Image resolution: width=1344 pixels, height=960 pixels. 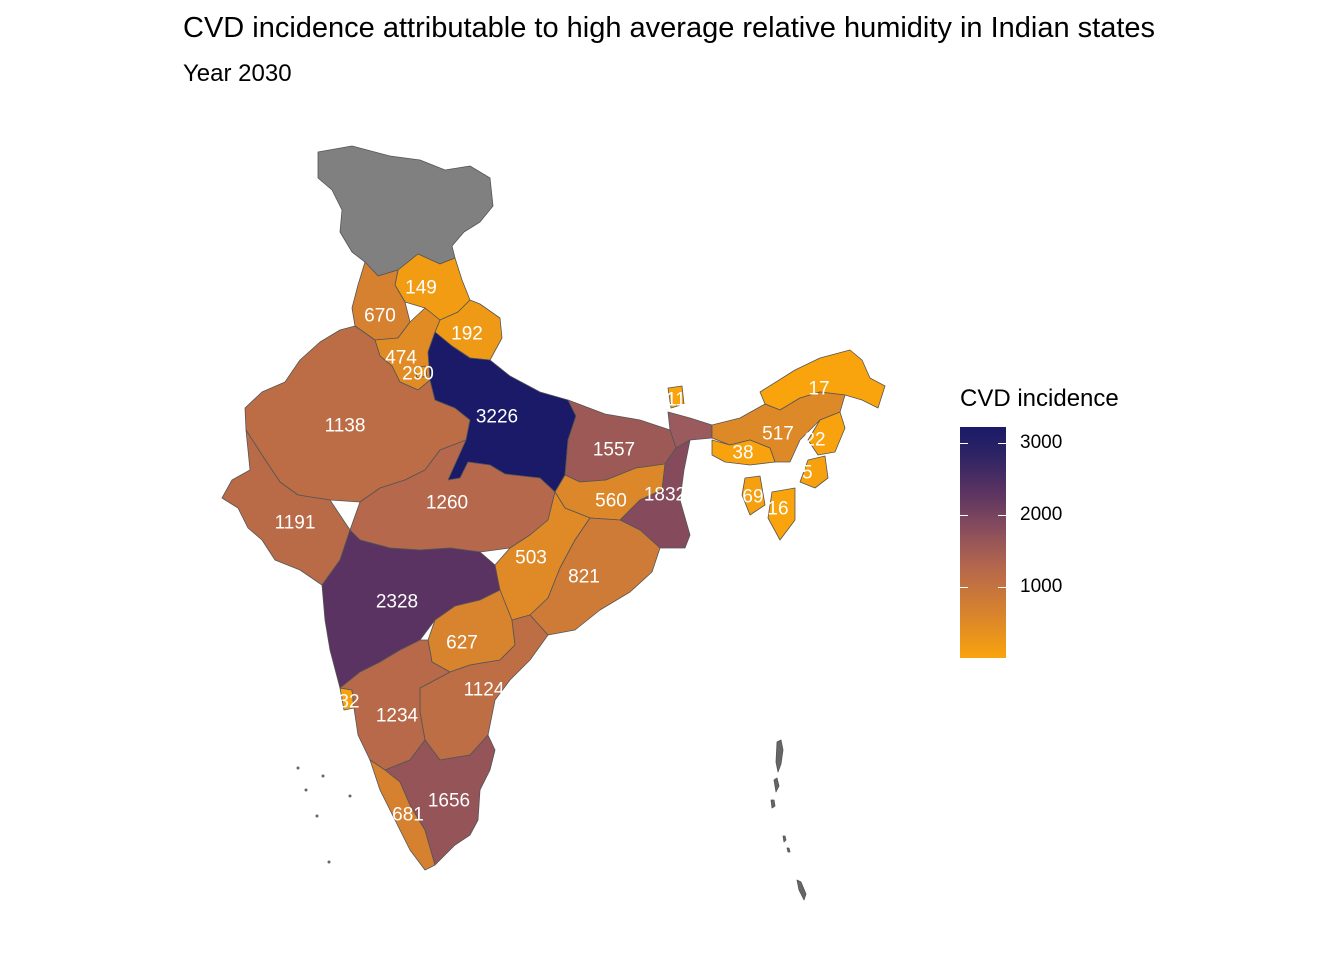 I want to click on andaman-nicobar-islands, so click(x=788, y=820).